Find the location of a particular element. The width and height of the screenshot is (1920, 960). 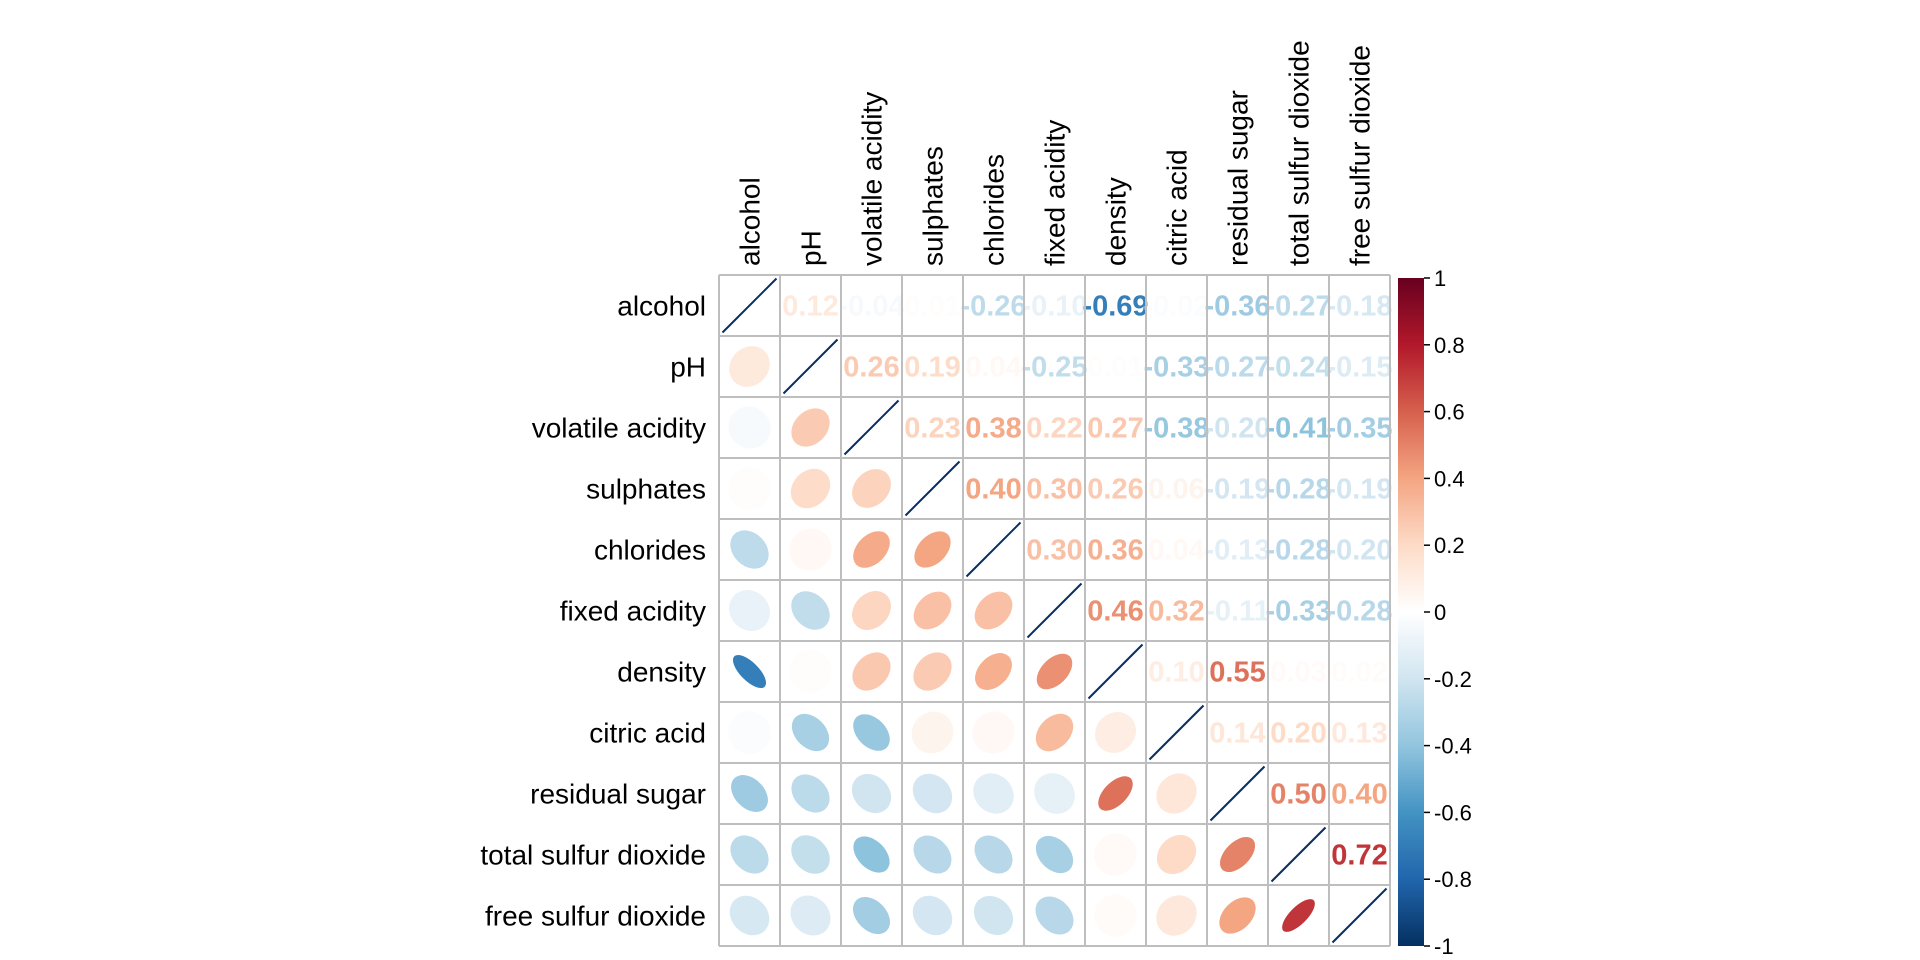

row-label-volatile-acidity: volatile acidity is located at coordinates (619, 428).